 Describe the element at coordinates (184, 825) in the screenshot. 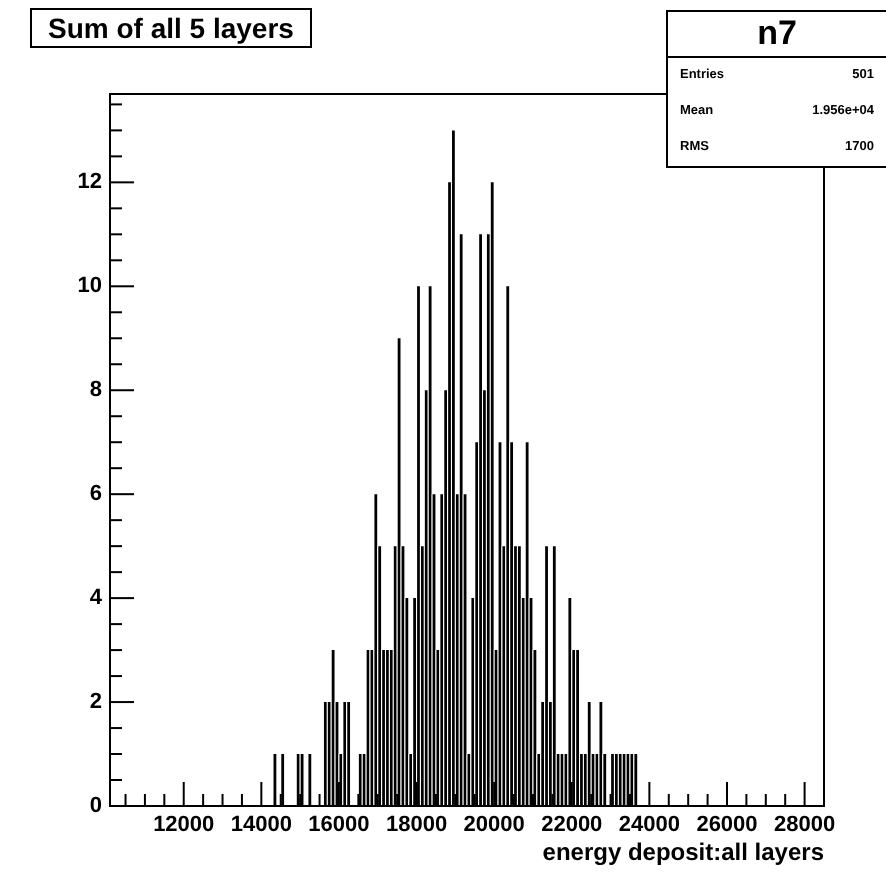

I see `x-tick-label: 12000` at that location.